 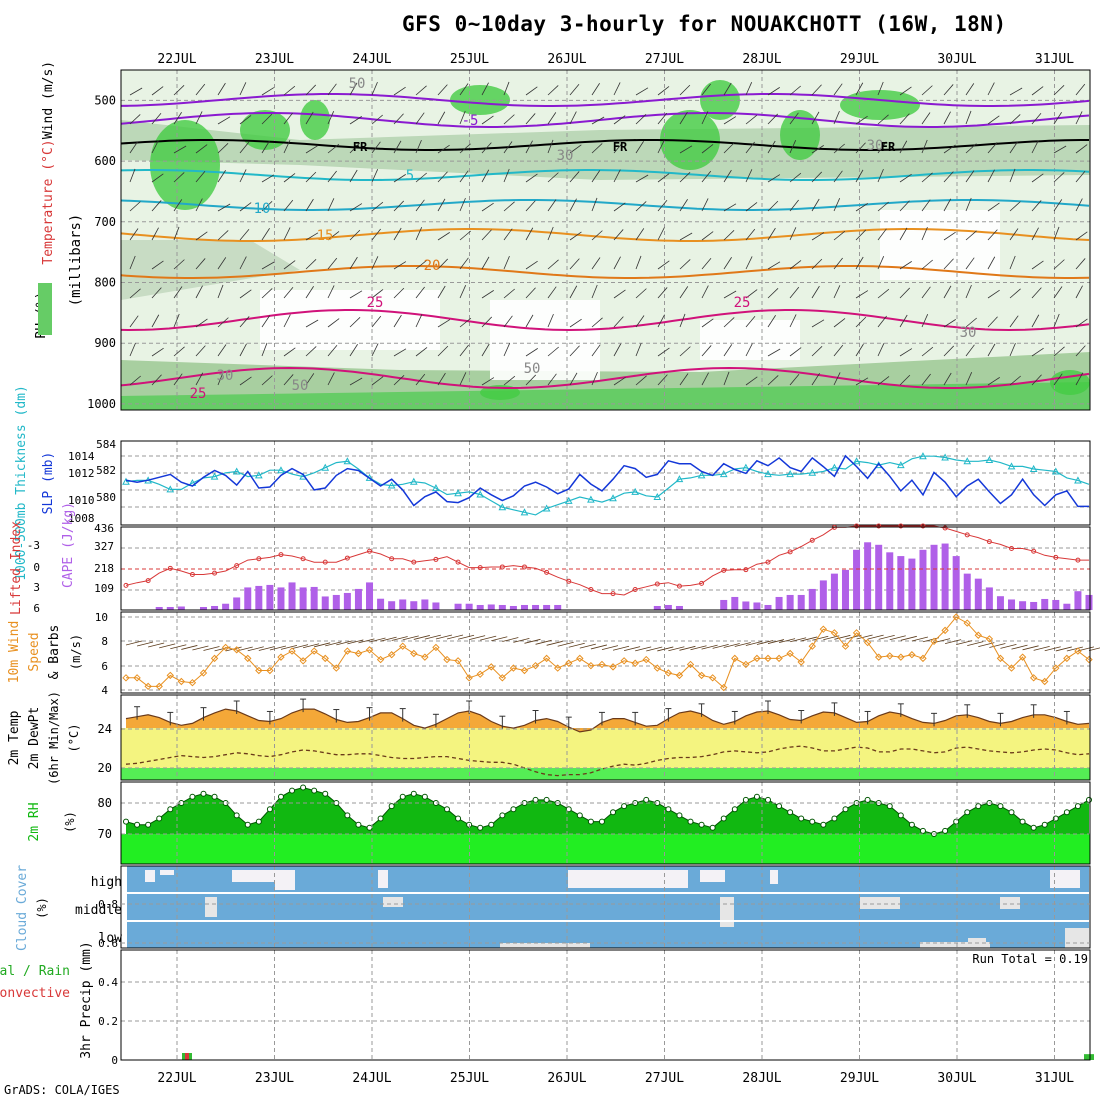 What do you see at coordinates (712, 876) in the screenshot?
I see `high-cloud-gap` at bounding box center [712, 876].